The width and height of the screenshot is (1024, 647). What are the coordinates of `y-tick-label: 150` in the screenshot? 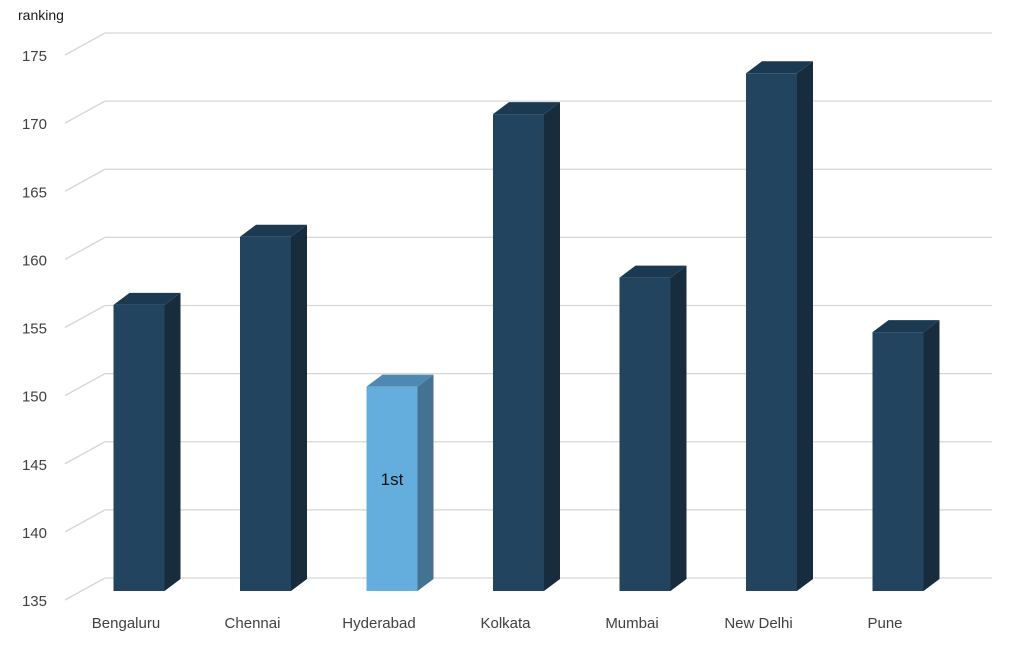 It's located at (34, 397).